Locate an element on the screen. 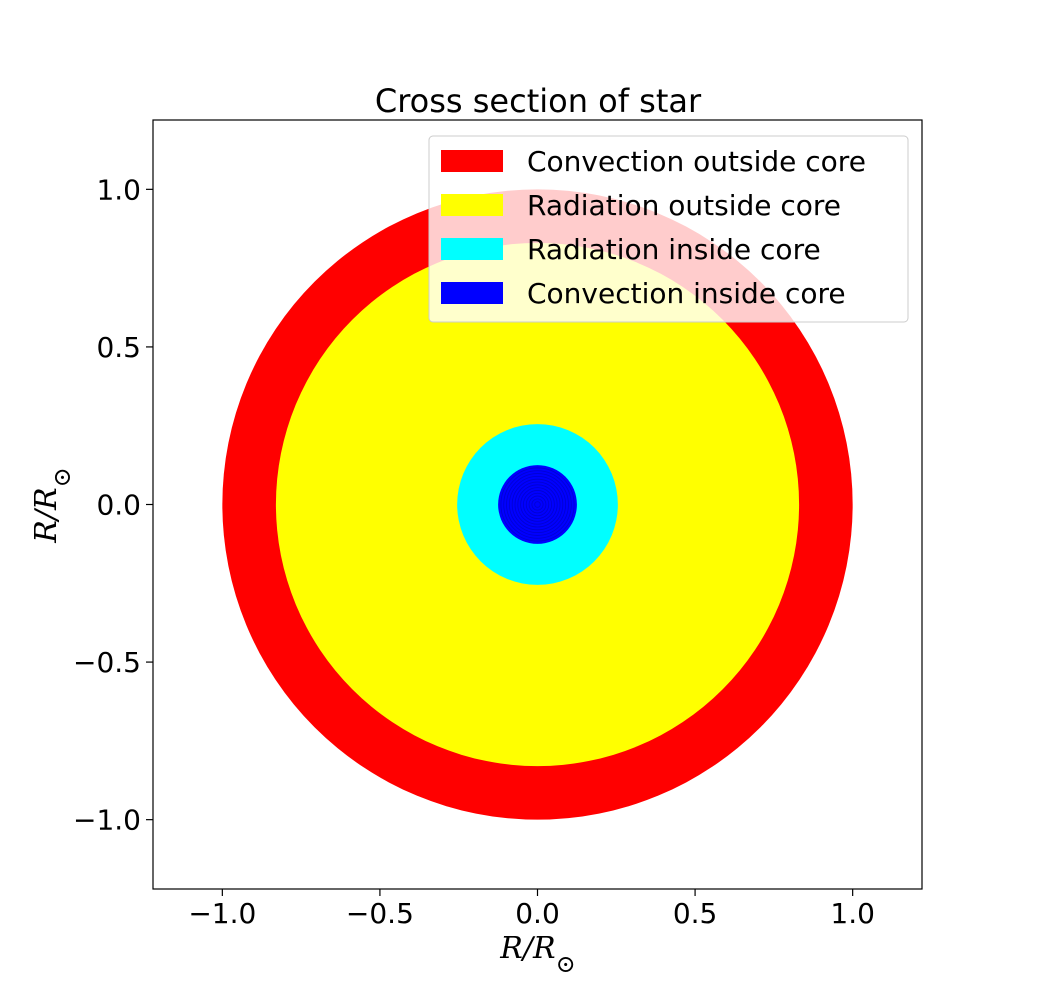 The height and width of the screenshot is (1000, 1050). x-tick-label: 0.5 is located at coordinates (695, 913).